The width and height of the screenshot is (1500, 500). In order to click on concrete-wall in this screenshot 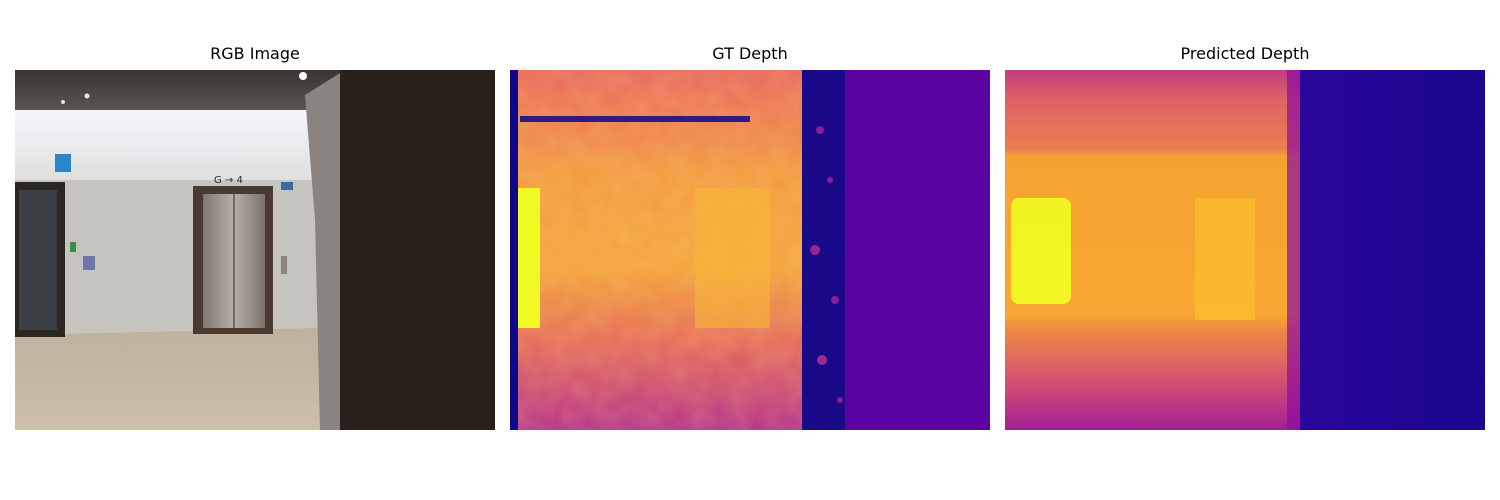, I will do `click(180, 257)`.